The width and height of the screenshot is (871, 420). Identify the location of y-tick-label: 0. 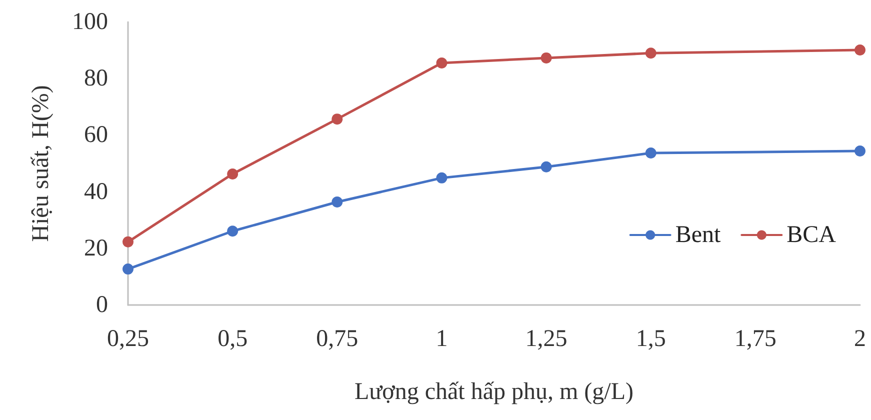
(102, 305).